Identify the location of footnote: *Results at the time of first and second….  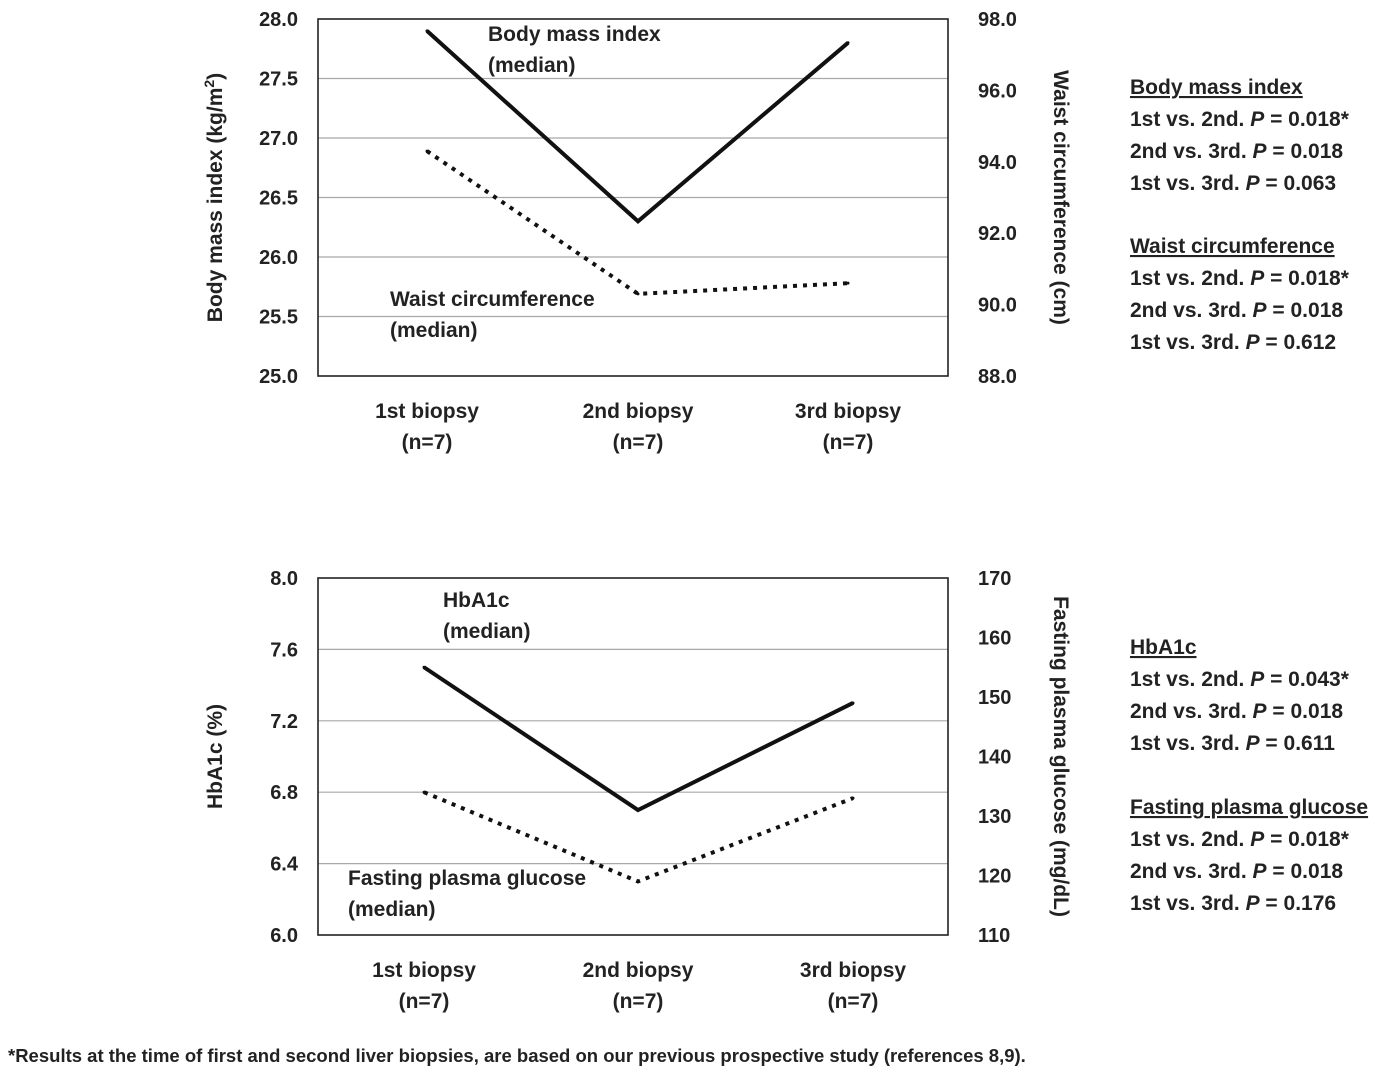
(517, 1055).